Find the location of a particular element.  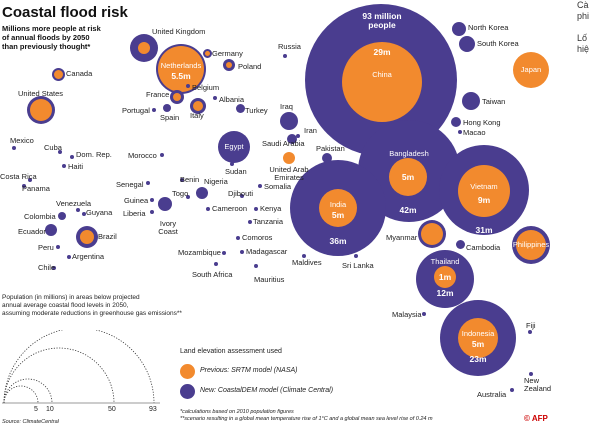

dot-comoros is located at coordinates (238, 238).